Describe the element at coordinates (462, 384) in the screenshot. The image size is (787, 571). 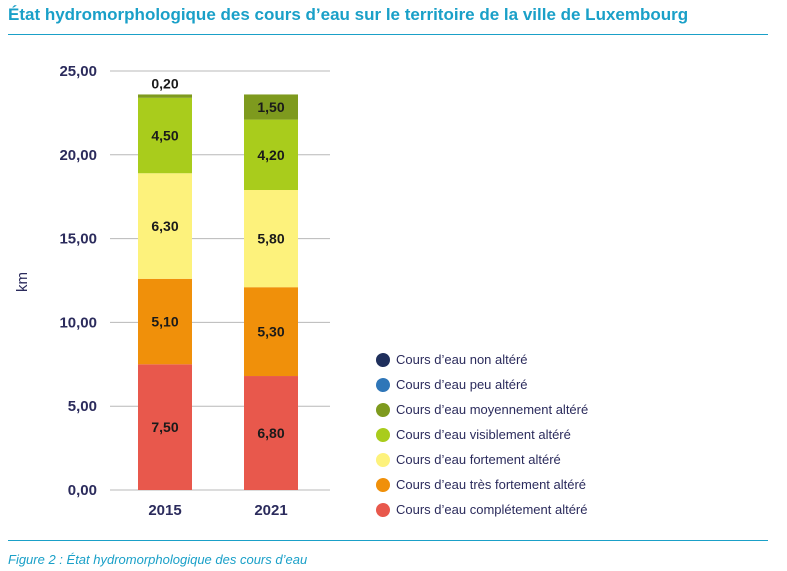
I see `legend-label: Cours d’eau peu altéré` at that location.